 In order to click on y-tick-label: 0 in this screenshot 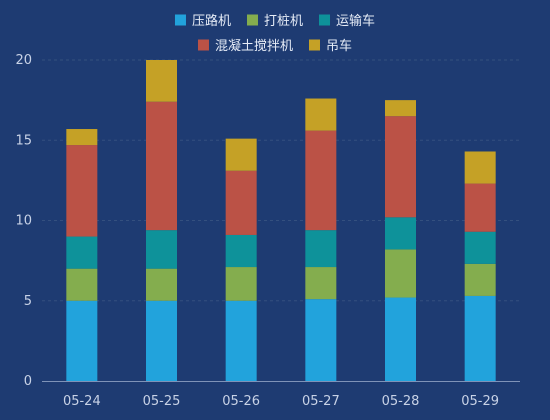, I will do `click(28, 381)`.